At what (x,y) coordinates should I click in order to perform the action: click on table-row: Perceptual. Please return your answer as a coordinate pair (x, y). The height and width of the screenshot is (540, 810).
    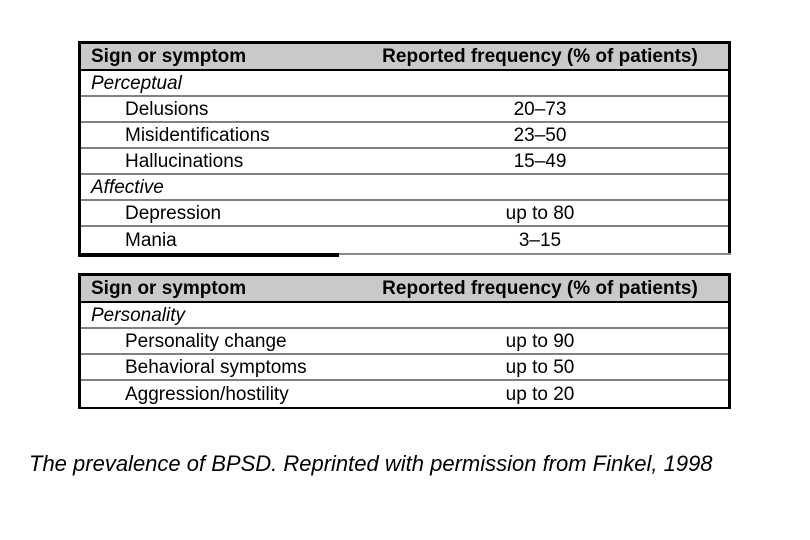
    Looking at the image, I should click on (404, 84).